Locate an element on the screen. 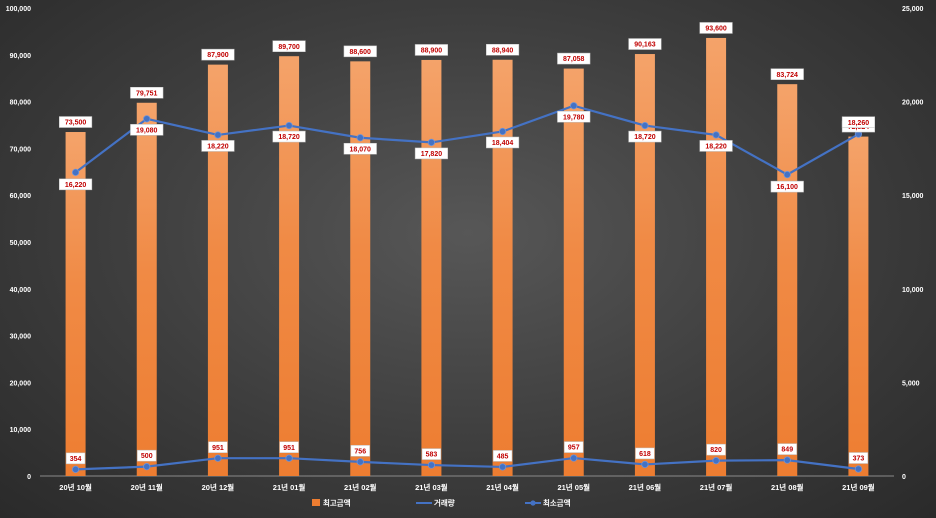  x-axis-tick-label: 21년 02월 is located at coordinates (360, 487).